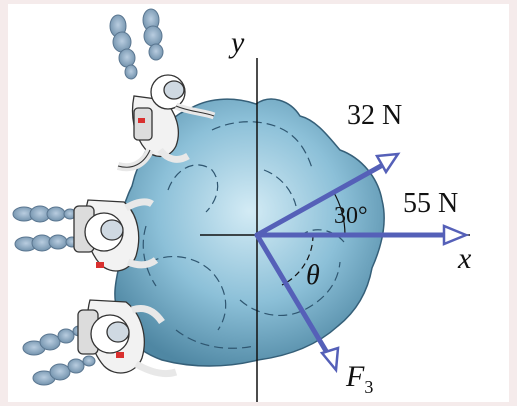 Image resolution: width=517 pixels, height=406 pixels. I want to click on angle-theta-label: θ, so click(313, 275).